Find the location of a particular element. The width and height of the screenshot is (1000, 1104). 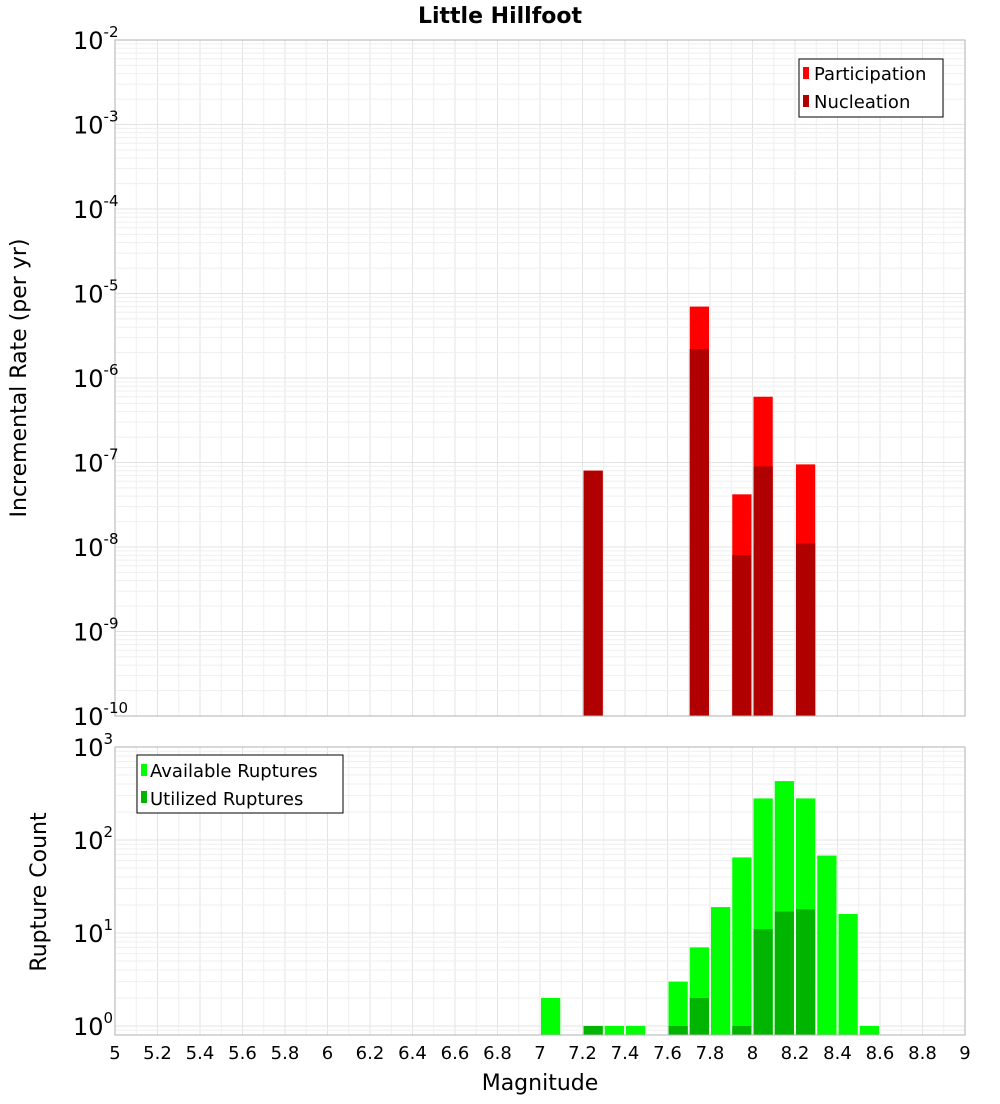

count-y-tick-label: 10³ is located at coordinates (93, 746).